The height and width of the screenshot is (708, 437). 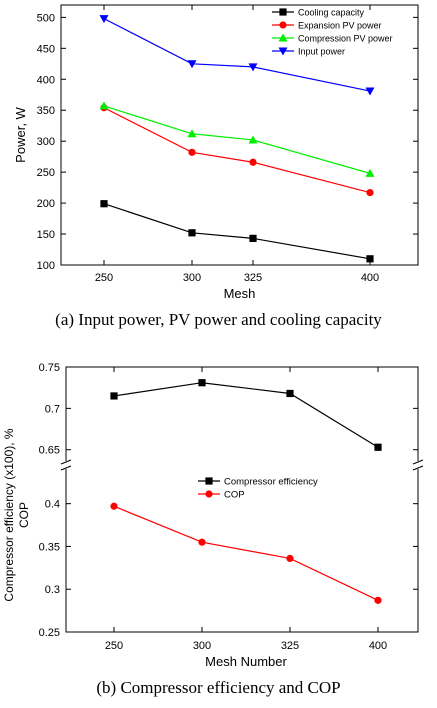 I want to click on legend-label-a: Input power, so click(x=321, y=52).